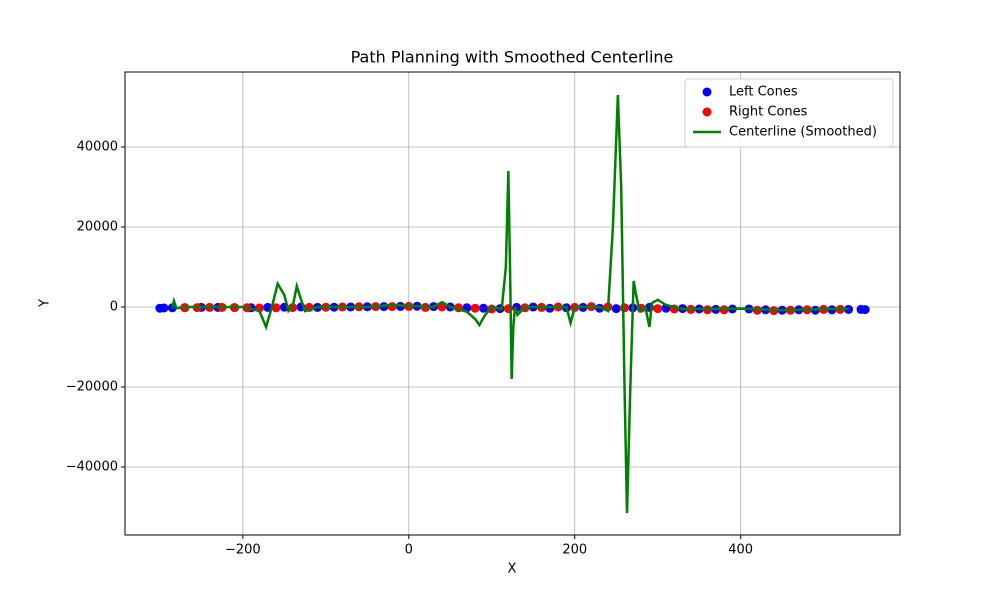  I want to click on x-tick-label: −200, so click(243, 550).